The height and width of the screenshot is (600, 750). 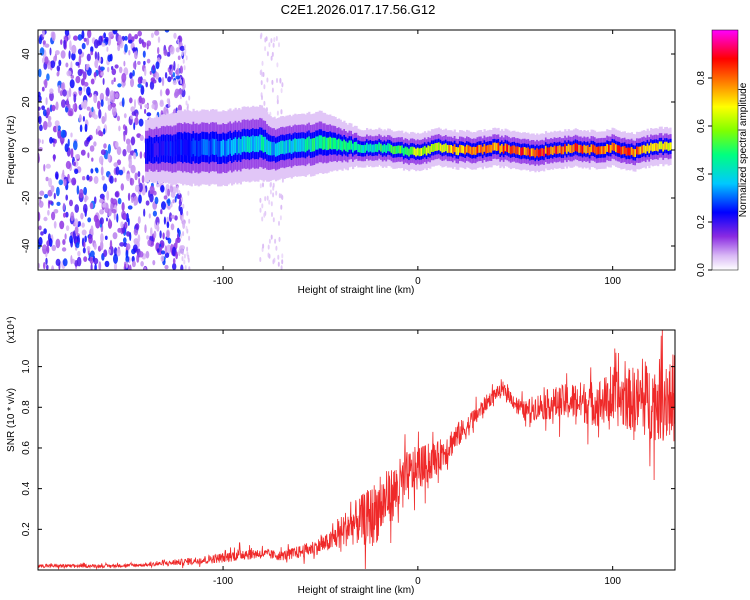 What do you see at coordinates (418, 581) in the screenshot?
I see `x-tick-label: 0` at bounding box center [418, 581].